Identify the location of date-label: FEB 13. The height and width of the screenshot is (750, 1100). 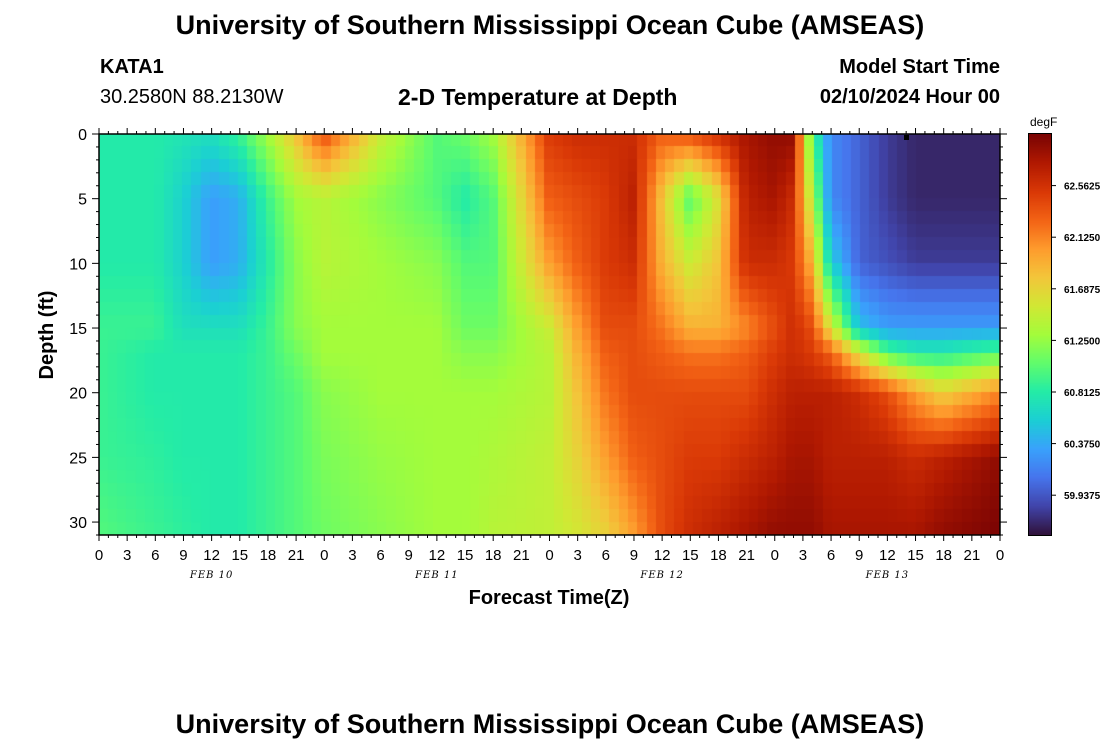
(887, 575).